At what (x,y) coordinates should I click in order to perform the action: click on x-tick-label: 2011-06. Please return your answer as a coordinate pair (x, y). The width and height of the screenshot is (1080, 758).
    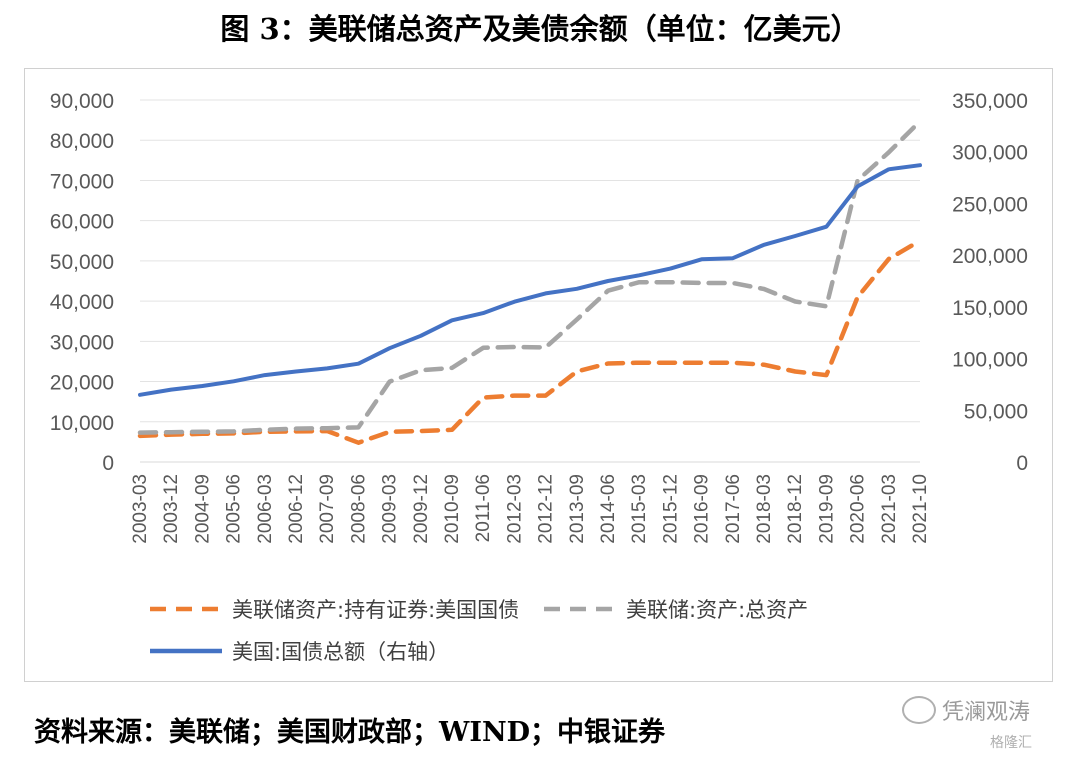
    Looking at the image, I should click on (483, 508).